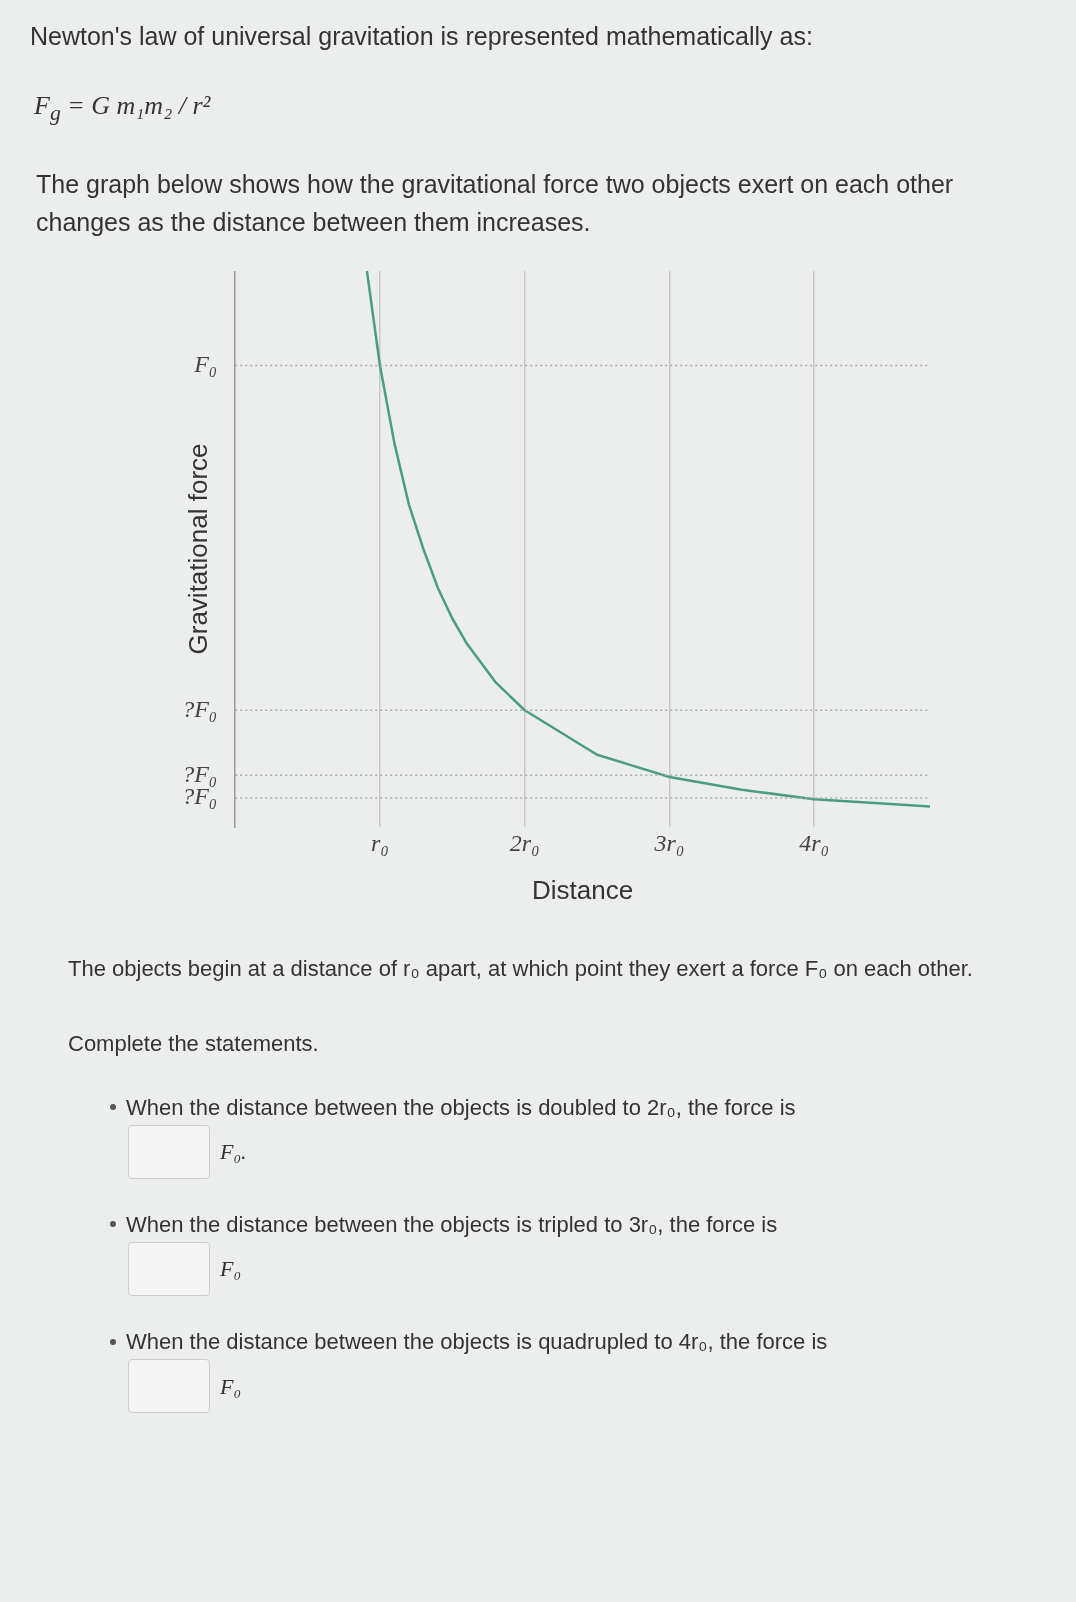 The height and width of the screenshot is (1602, 1076). Describe the element at coordinates (495, 203) in the screenshot. I see `chart-subtitle: The graph below shows how the gravitational force two objects exert on each other changes as the distance between them increases.` at that location.